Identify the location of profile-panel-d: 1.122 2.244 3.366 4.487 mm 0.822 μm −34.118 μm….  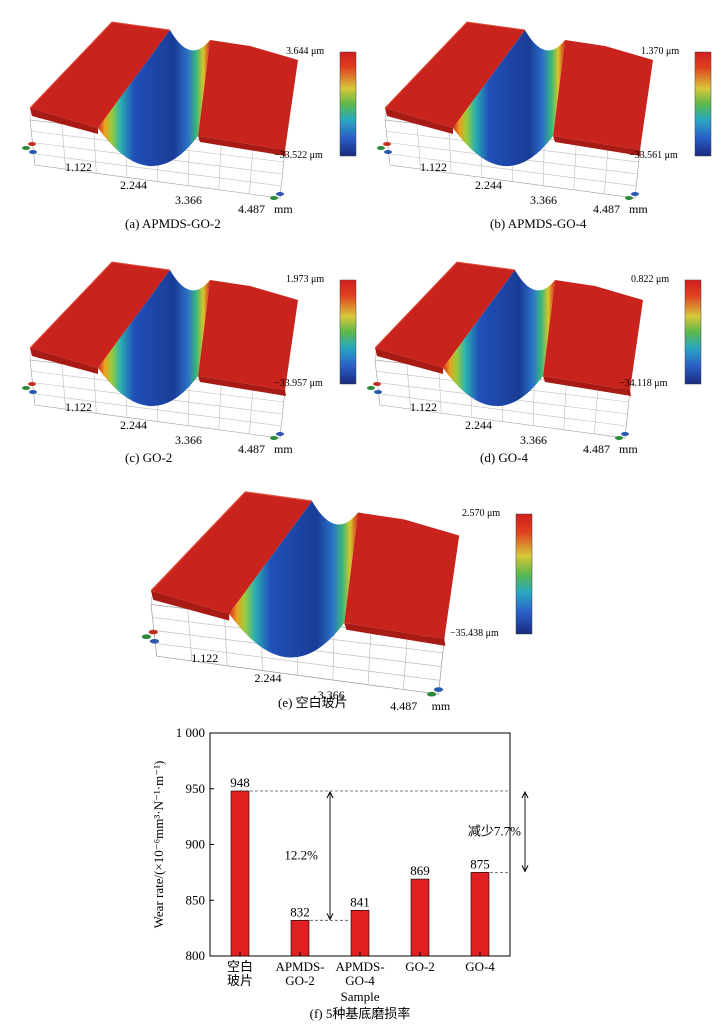
(535, 365).